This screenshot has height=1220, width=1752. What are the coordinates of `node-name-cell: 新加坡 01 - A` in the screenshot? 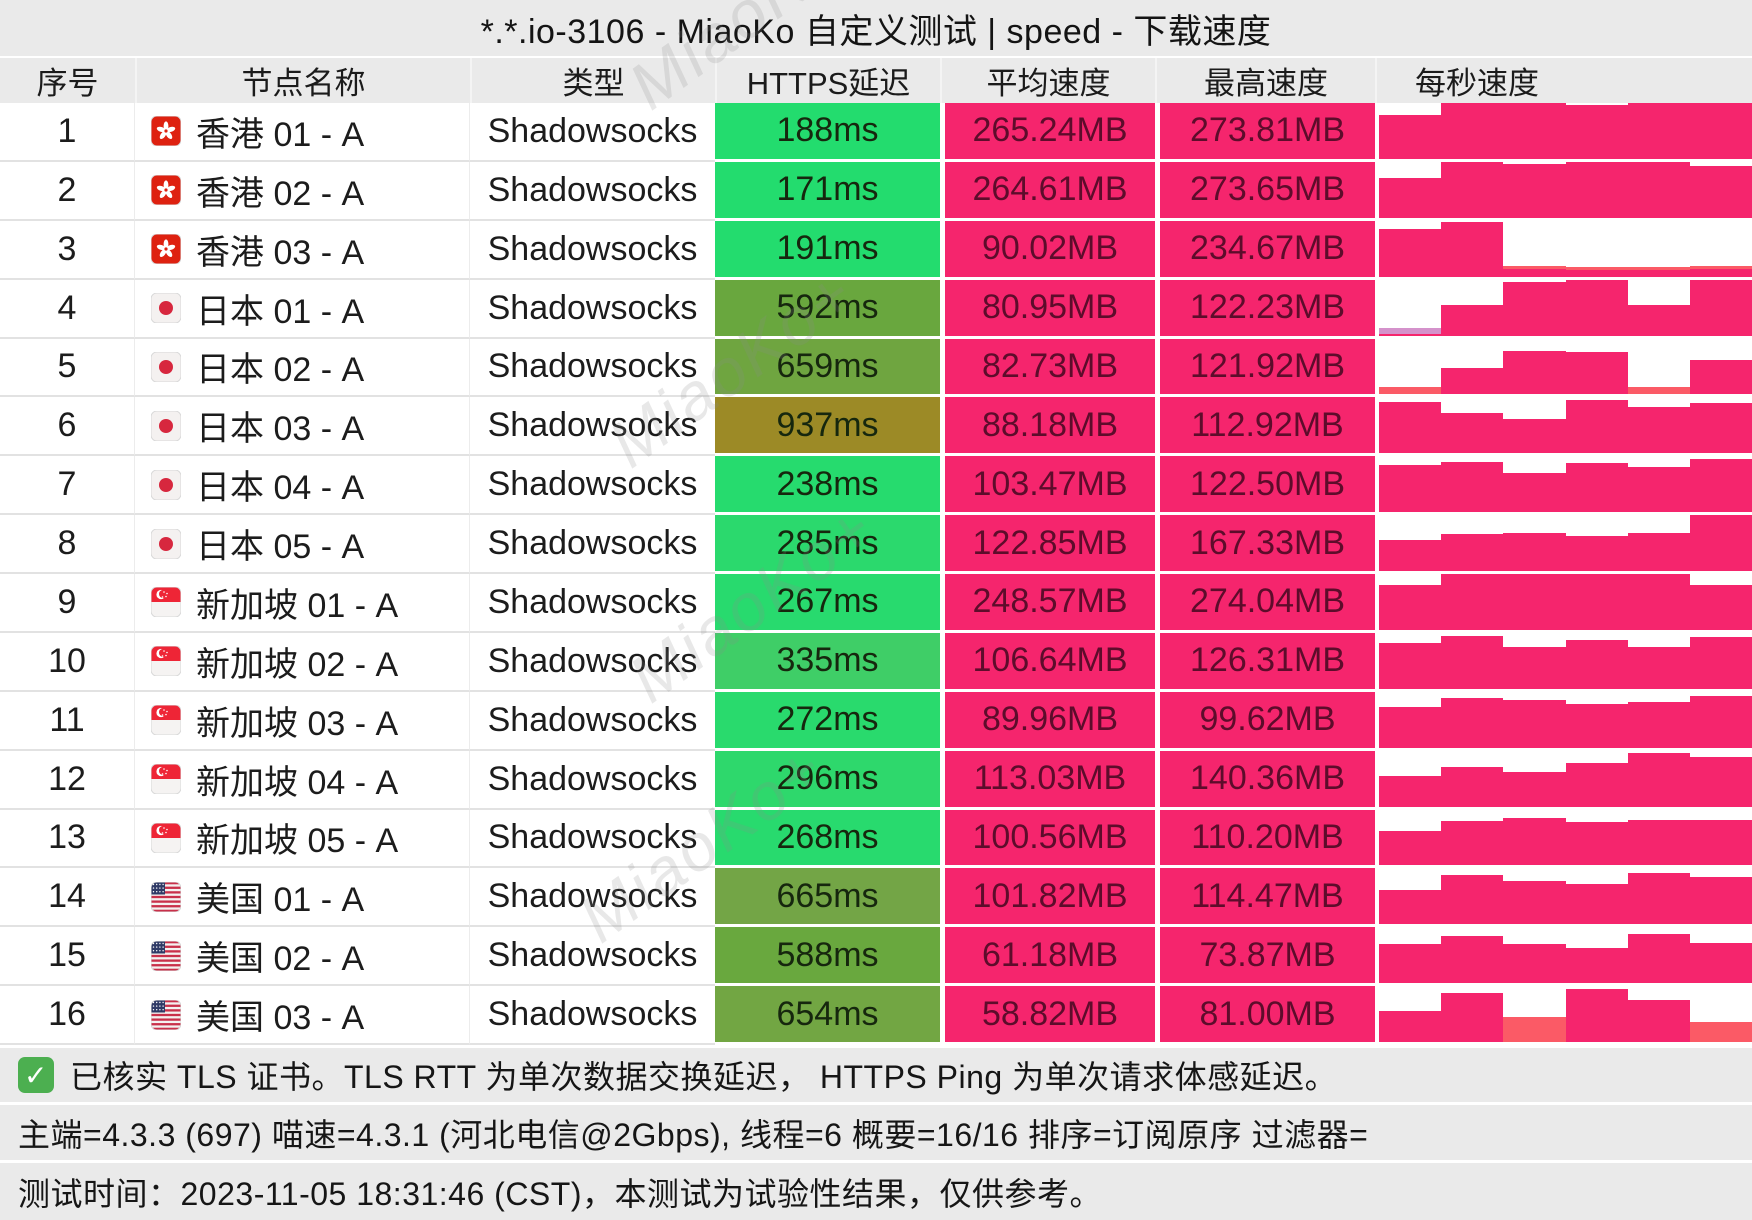 It's located at (302, 603).